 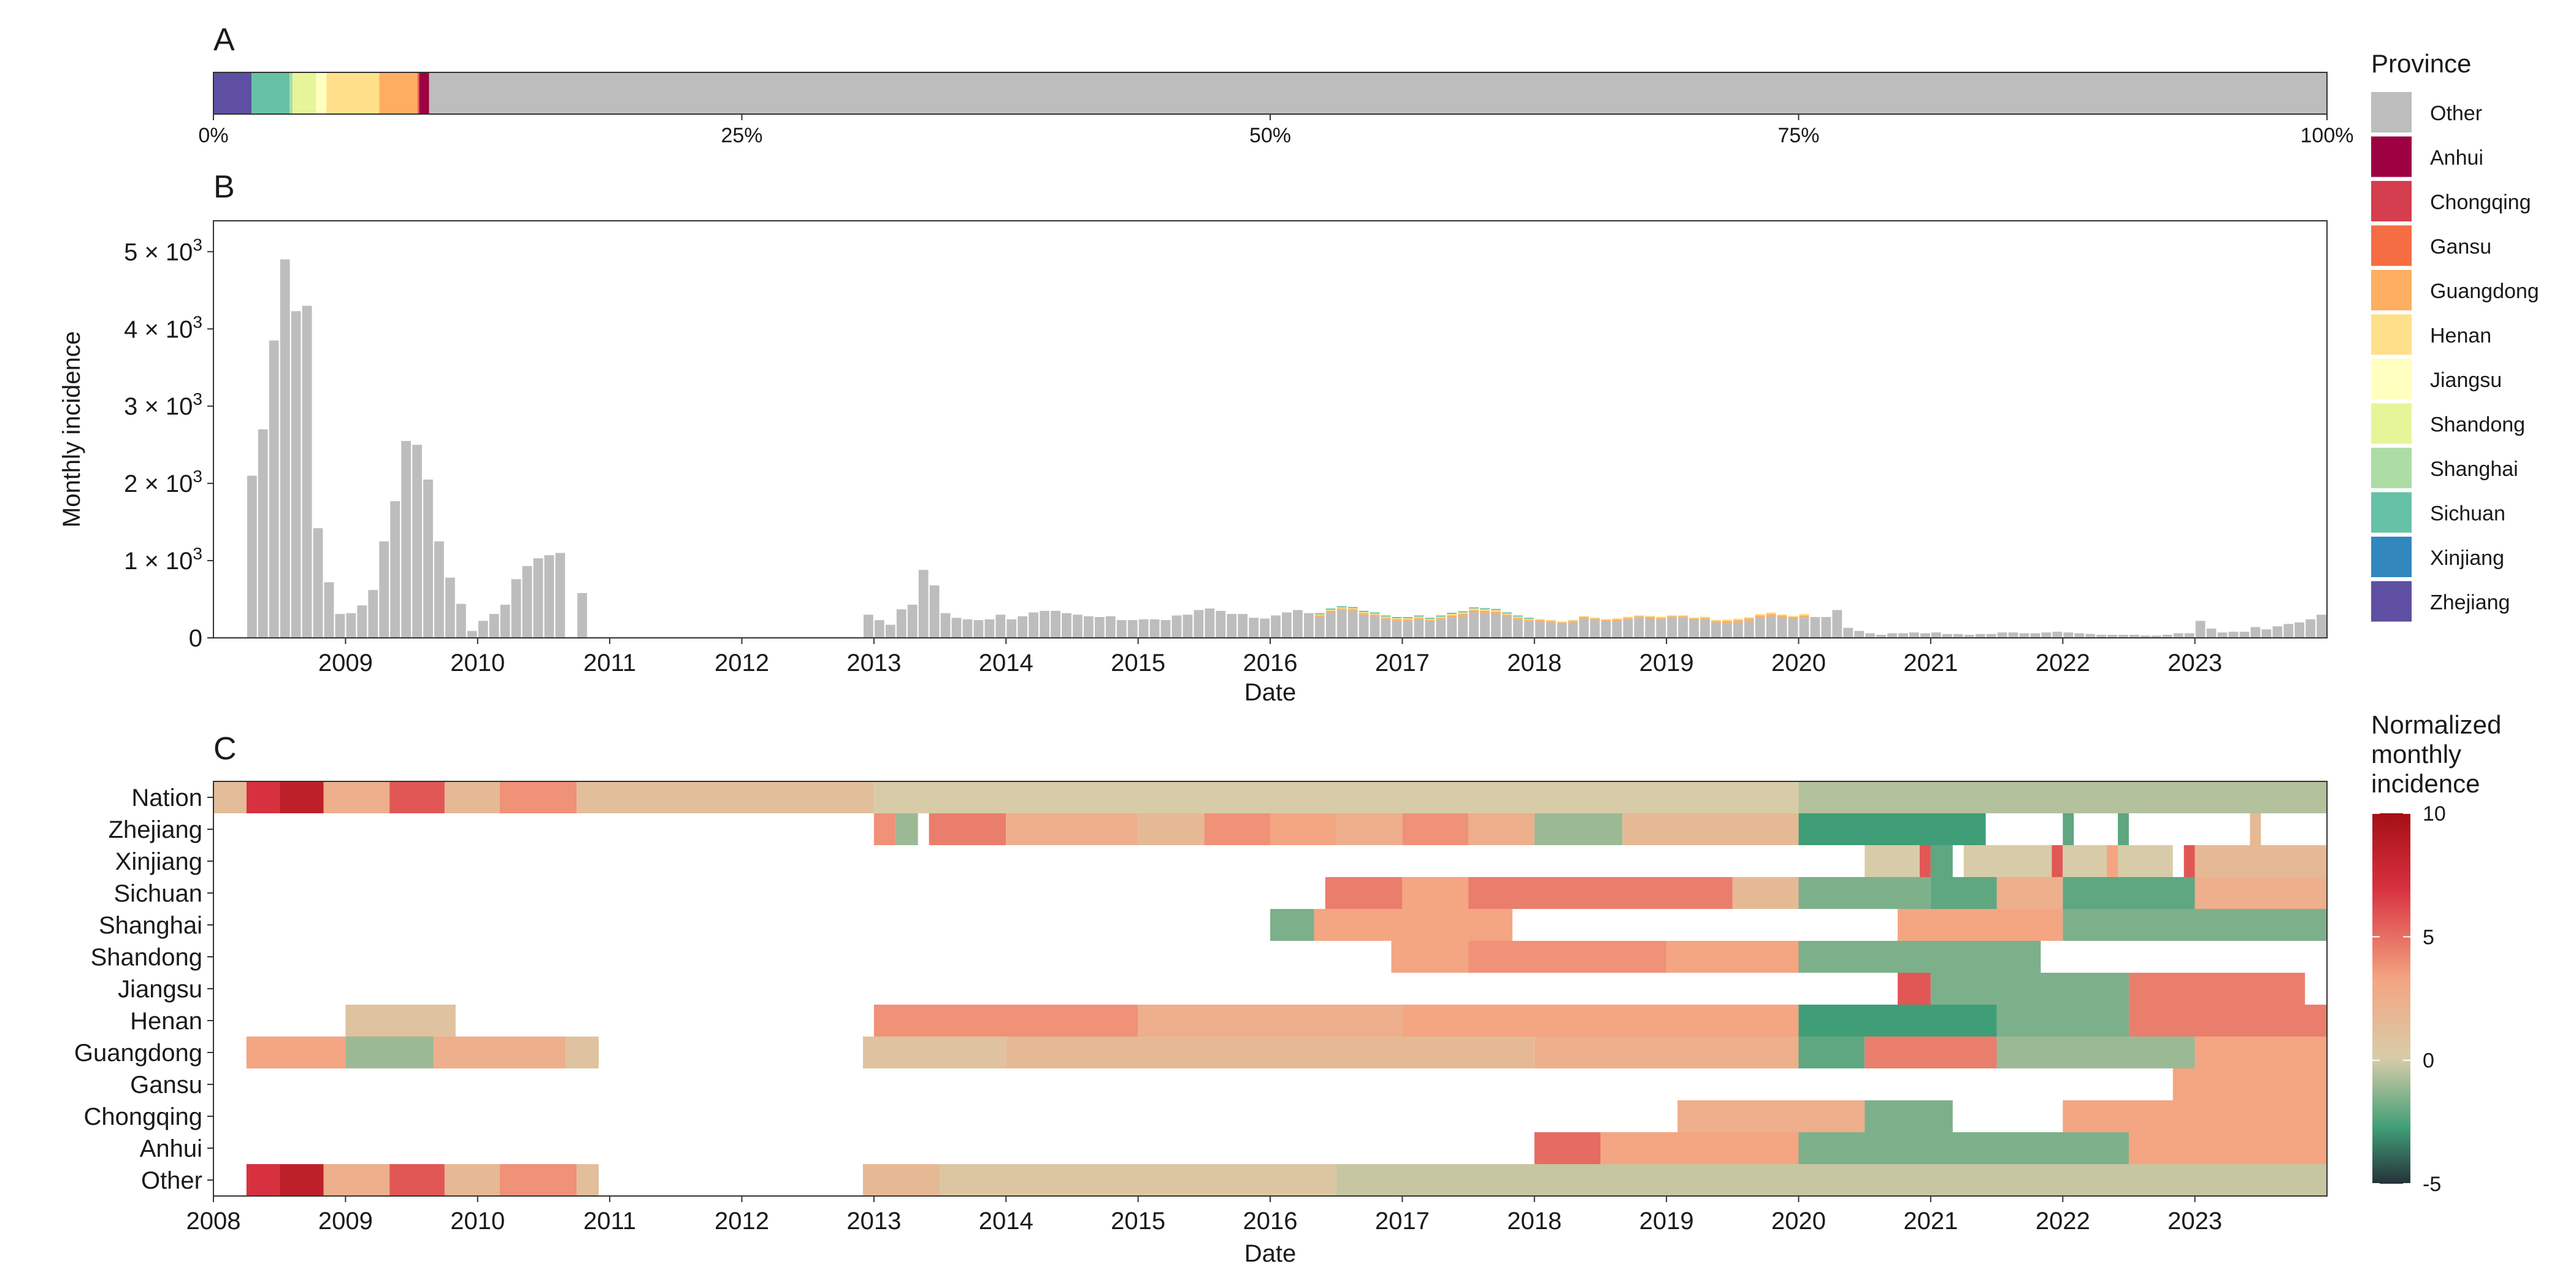 I want to click on panel-c-y-tick-label: Jiangsu, so click(x=160, y=989).